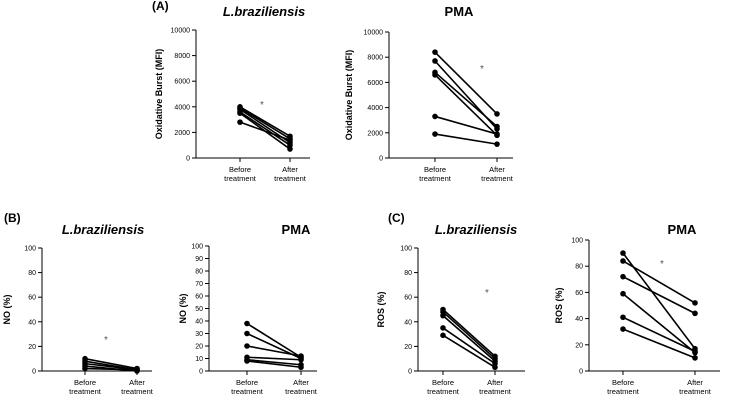 The width and height of the screenshot is (732, 404). I want to click on chart-3-x-tick-label: Before treatment, so click(85, 387).